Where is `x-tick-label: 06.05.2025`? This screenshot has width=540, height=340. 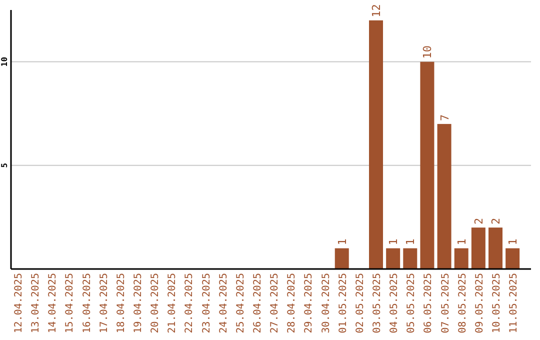 x-tick-label: 06.05.2025 is located at coordinates (428, 303).